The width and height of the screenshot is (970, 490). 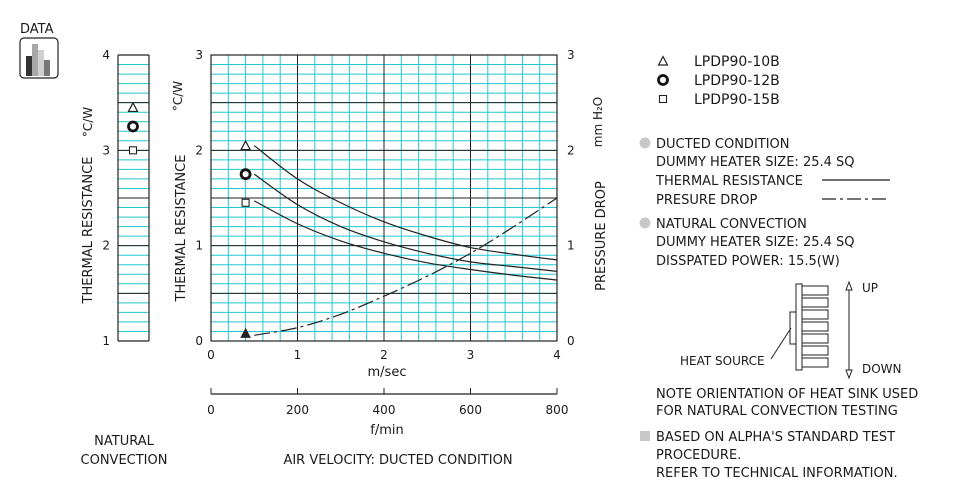 What do you see at coordinates (755, 162) in the screenshot?
I see `ducted-heater: DUMMY HEATER SIZE: 25.4 SQ` at bounding box center [755, 162].